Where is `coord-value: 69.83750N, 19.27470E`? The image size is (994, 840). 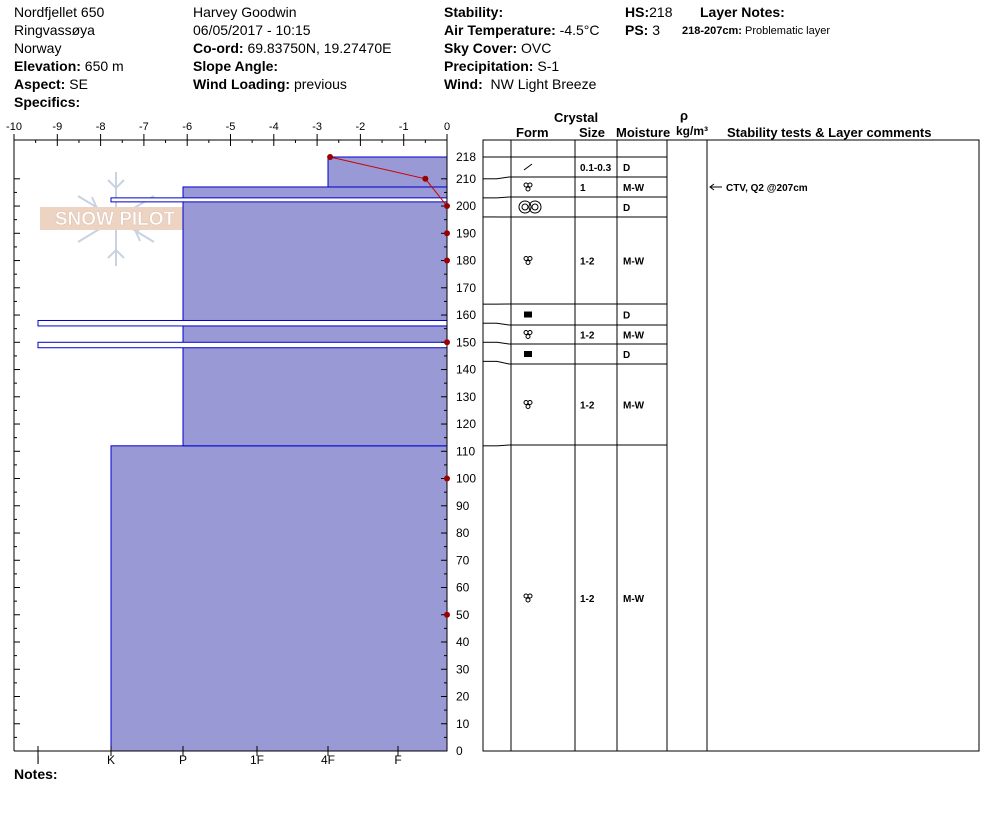 coord-value: 69.83750N, 19.27470E is located at coordinates (319, 48).